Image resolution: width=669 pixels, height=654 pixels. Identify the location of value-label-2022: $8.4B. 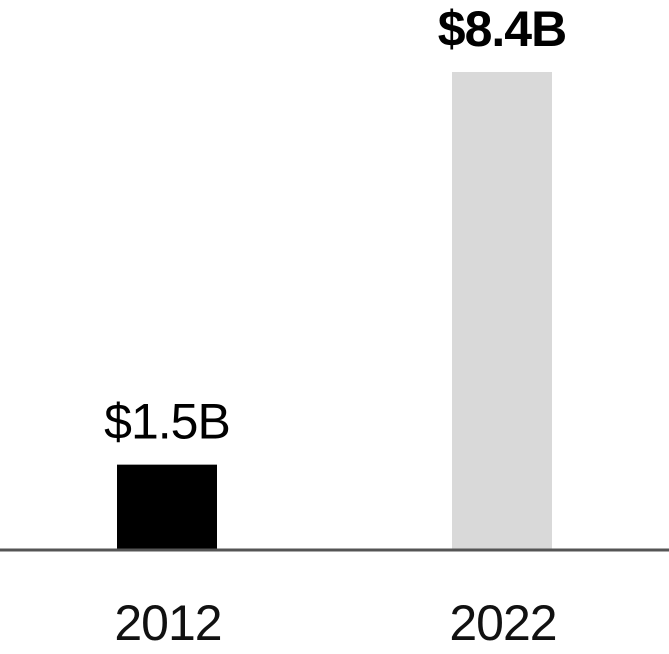
(502, 29).